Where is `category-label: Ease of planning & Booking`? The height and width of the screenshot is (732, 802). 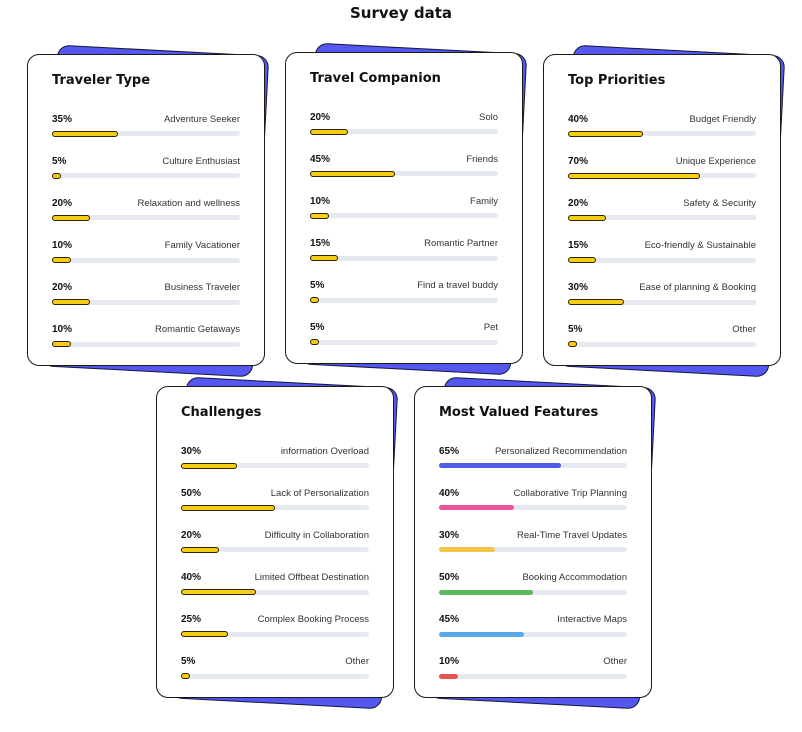 category-label: Ease of planning & Booking is located at coordinates (697, 288).